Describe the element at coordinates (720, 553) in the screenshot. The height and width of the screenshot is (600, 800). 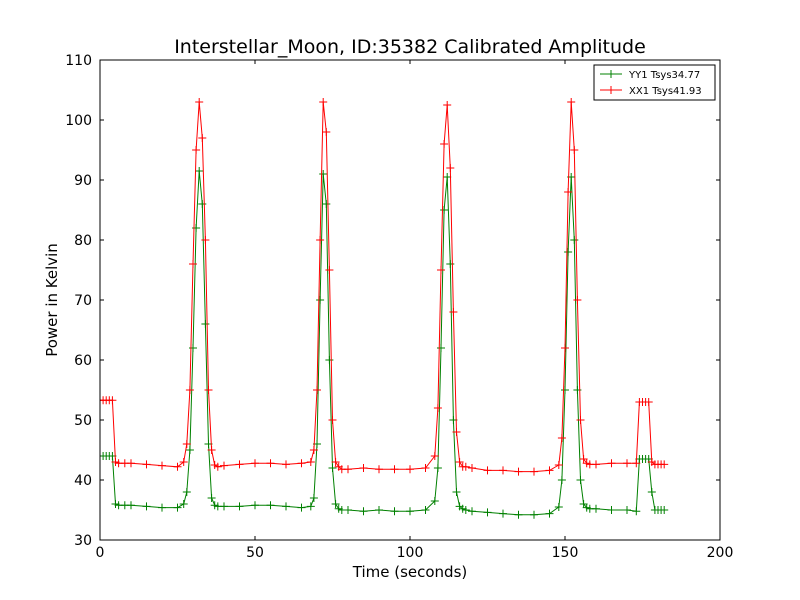
I see `x-tick-label: 200` at that location.